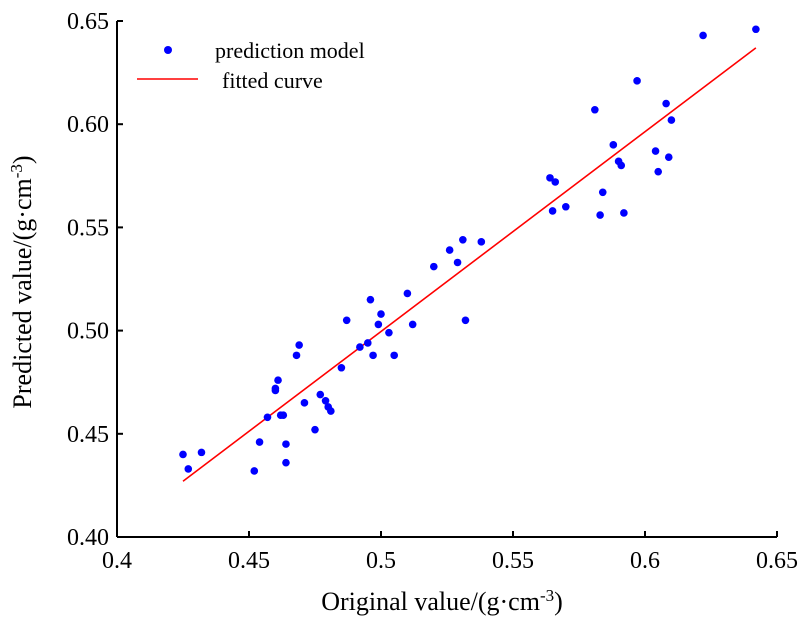 The image size is (800, 619). Describe the element at coordinates (290, 50) in the screenshot. I see `legend-label-prediction-model: prediction model` at that location.